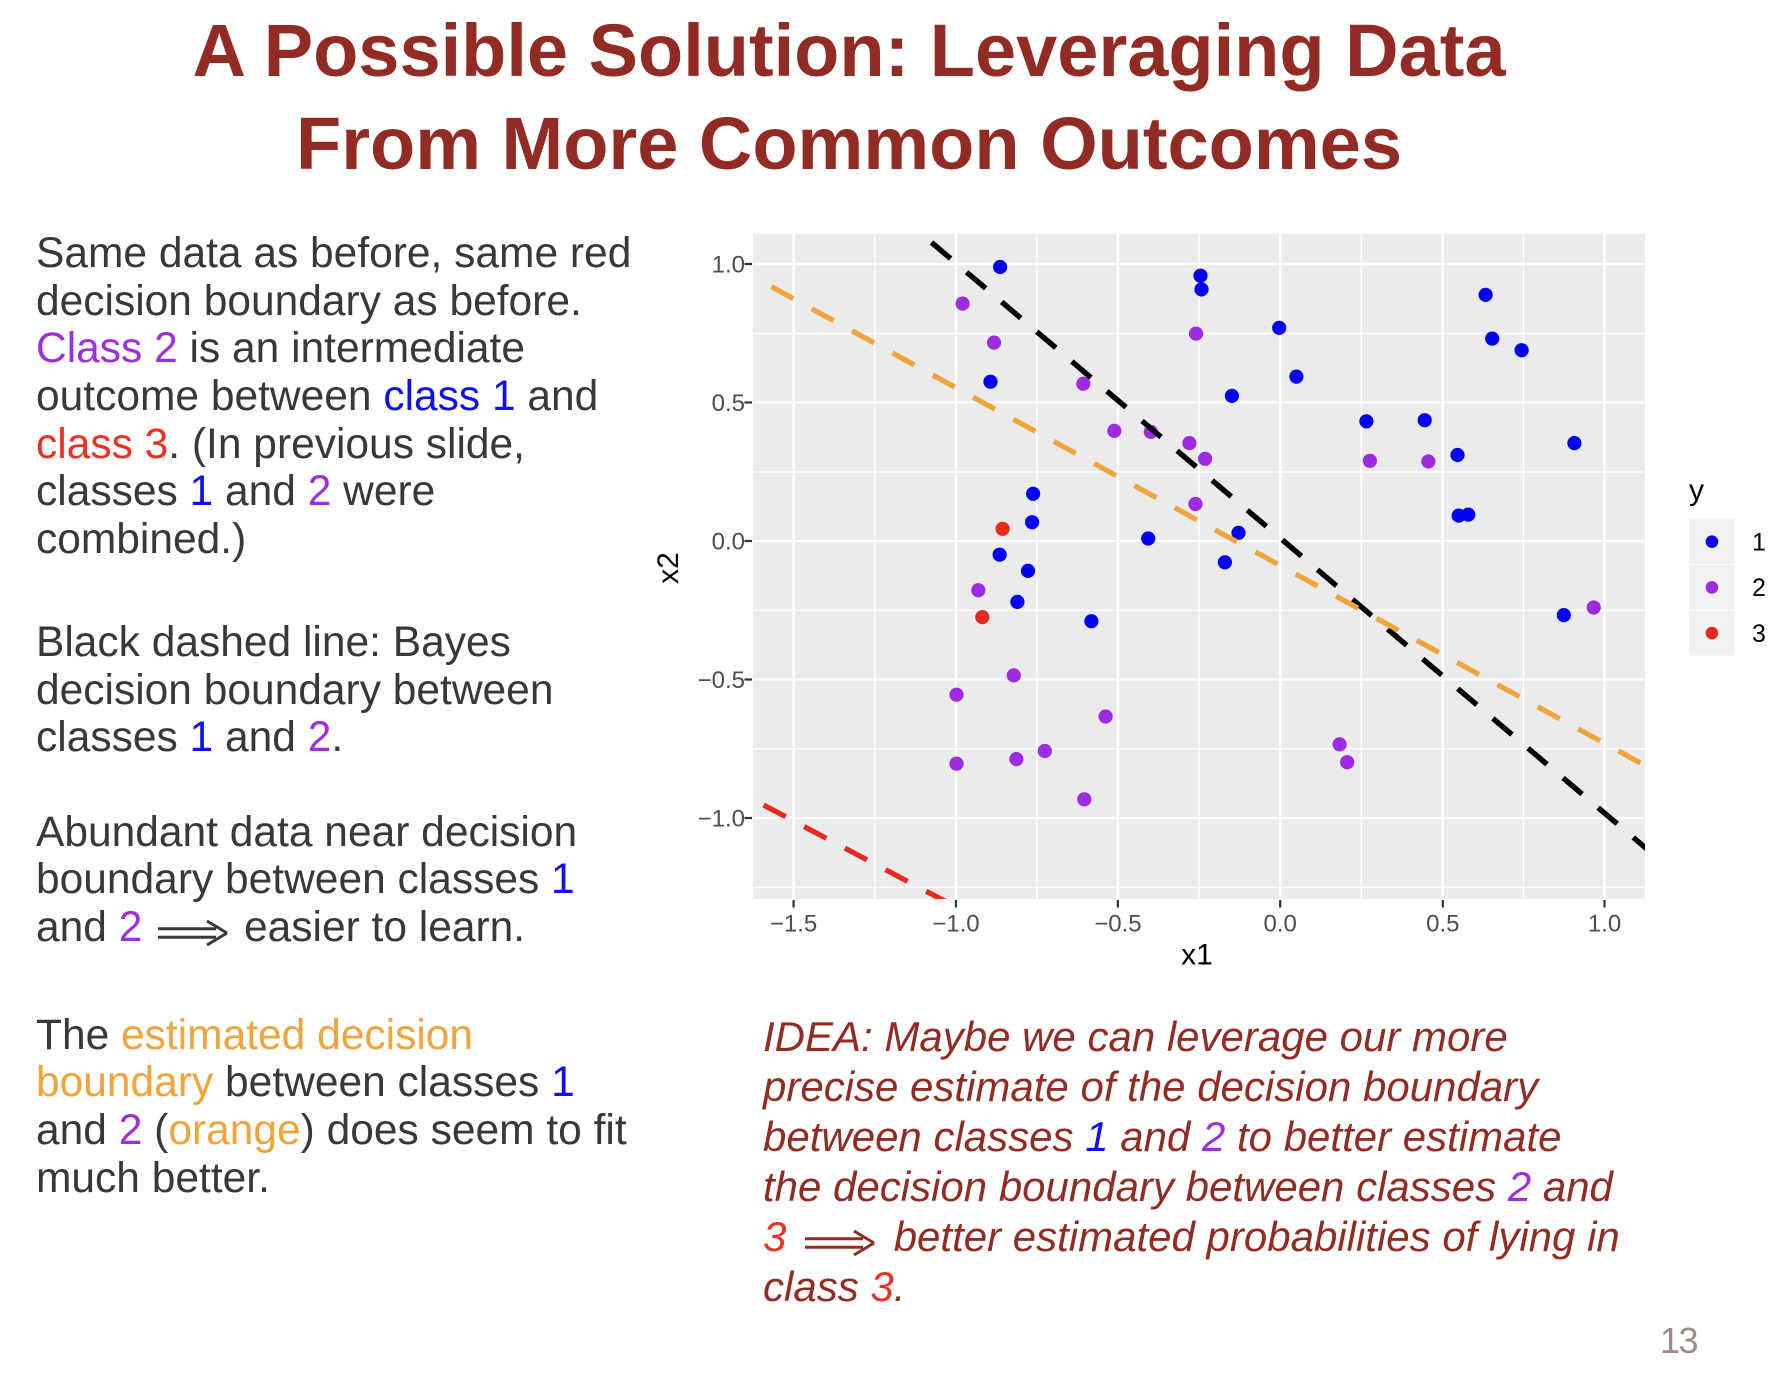  Describe the element at coordinates (1759, 588) in the screenshot. I see `svg-text: 2` at that location.